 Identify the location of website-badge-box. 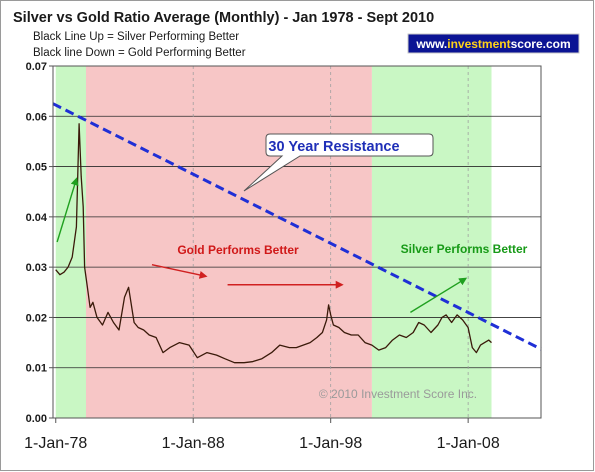
(493, 43).